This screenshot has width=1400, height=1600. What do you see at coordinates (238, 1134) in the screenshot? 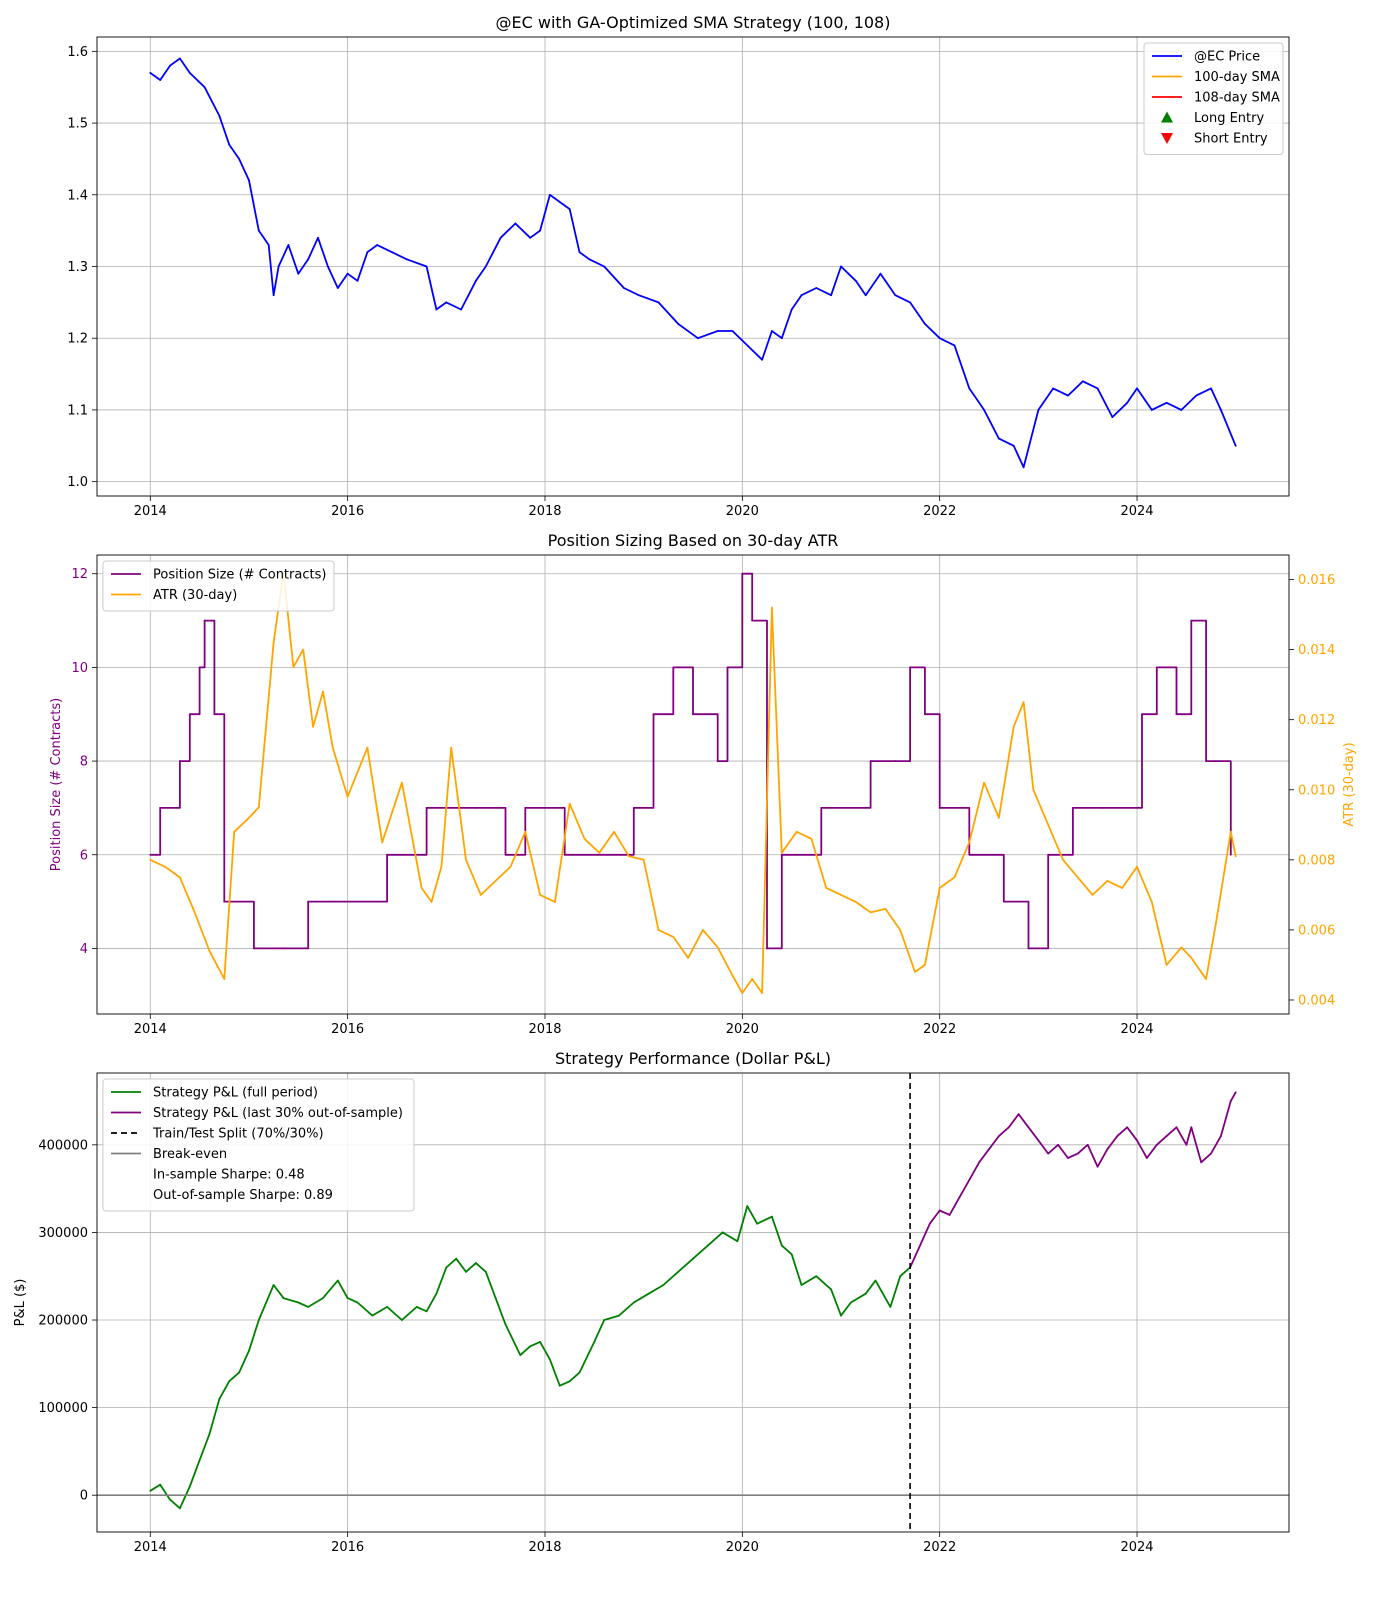
I see `legend-entry-label: Train/Test Split (70%/30%)` at bounding box center [238, 1134].